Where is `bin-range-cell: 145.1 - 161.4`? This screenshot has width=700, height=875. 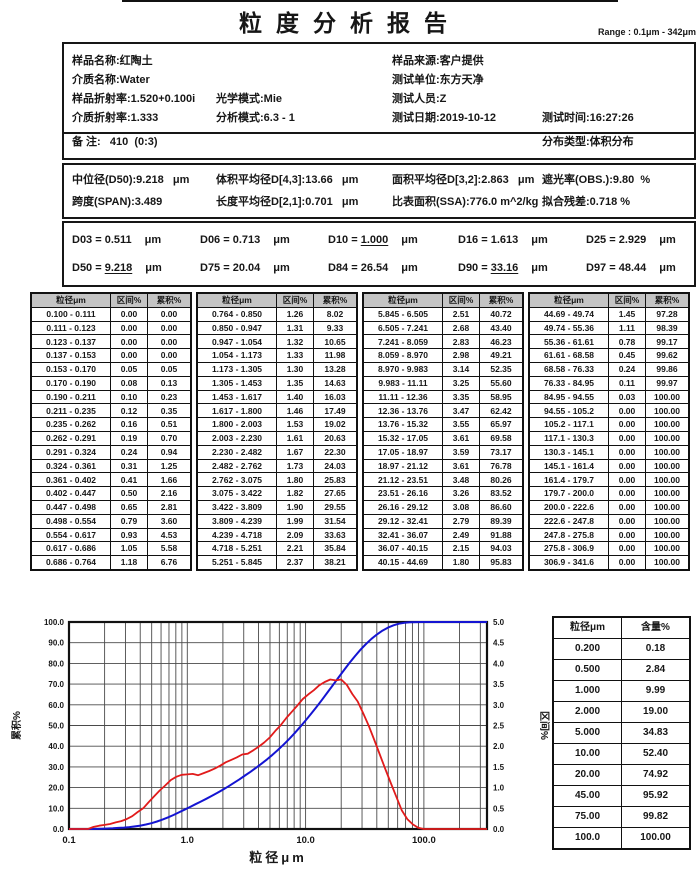
bin-range-cell: 145.1 - 161.4 is located at coordinates (568, 466).